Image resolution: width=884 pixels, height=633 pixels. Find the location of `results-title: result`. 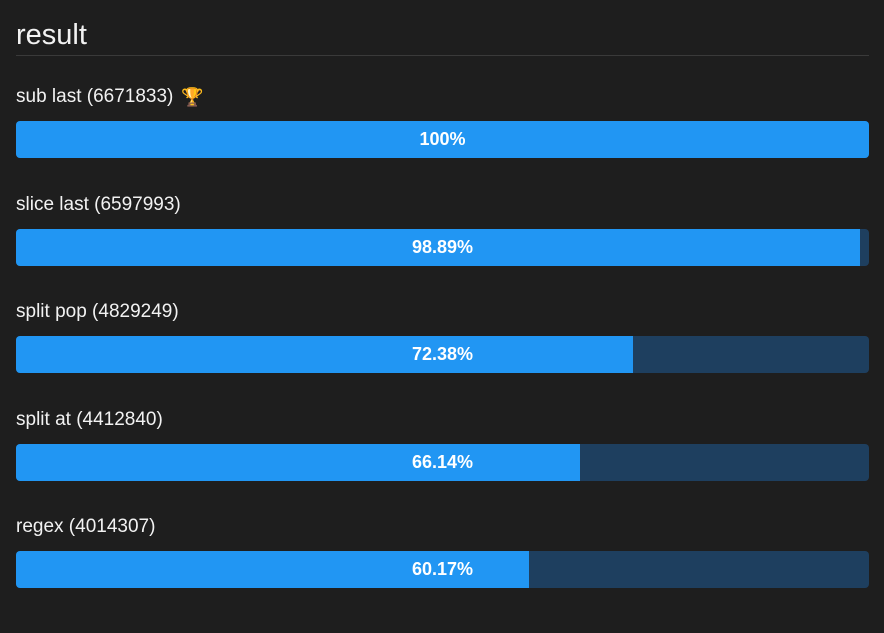

results-title: result is located at coordinates (51, 35).